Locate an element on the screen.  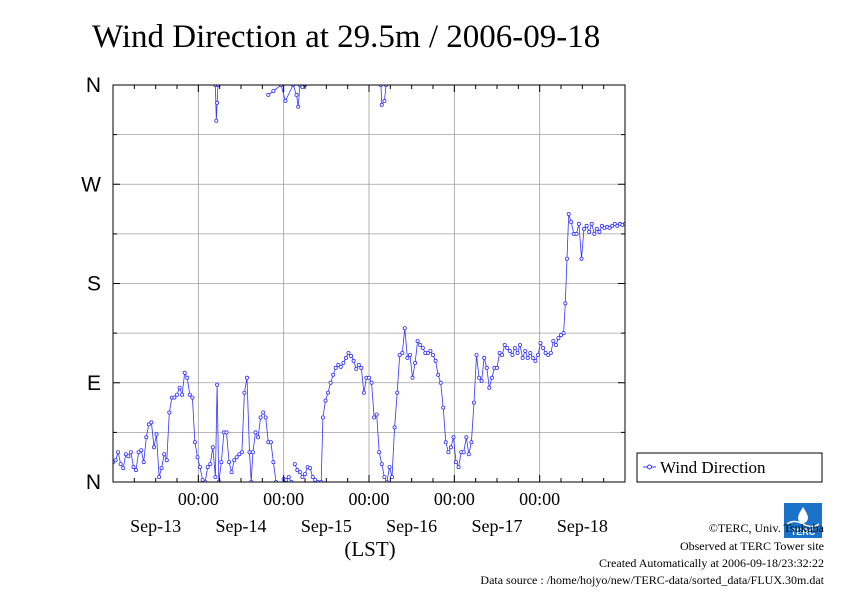
y-tick-label: S is located at coordinates (94, 284).